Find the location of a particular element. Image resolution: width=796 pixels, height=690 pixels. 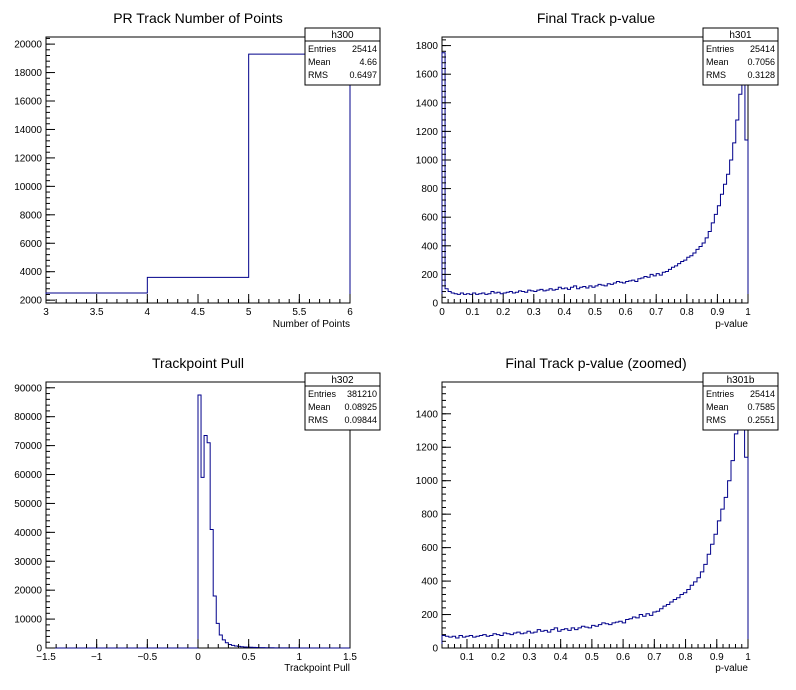

x-tick-label: 6 is located at coordinates (350, 312).